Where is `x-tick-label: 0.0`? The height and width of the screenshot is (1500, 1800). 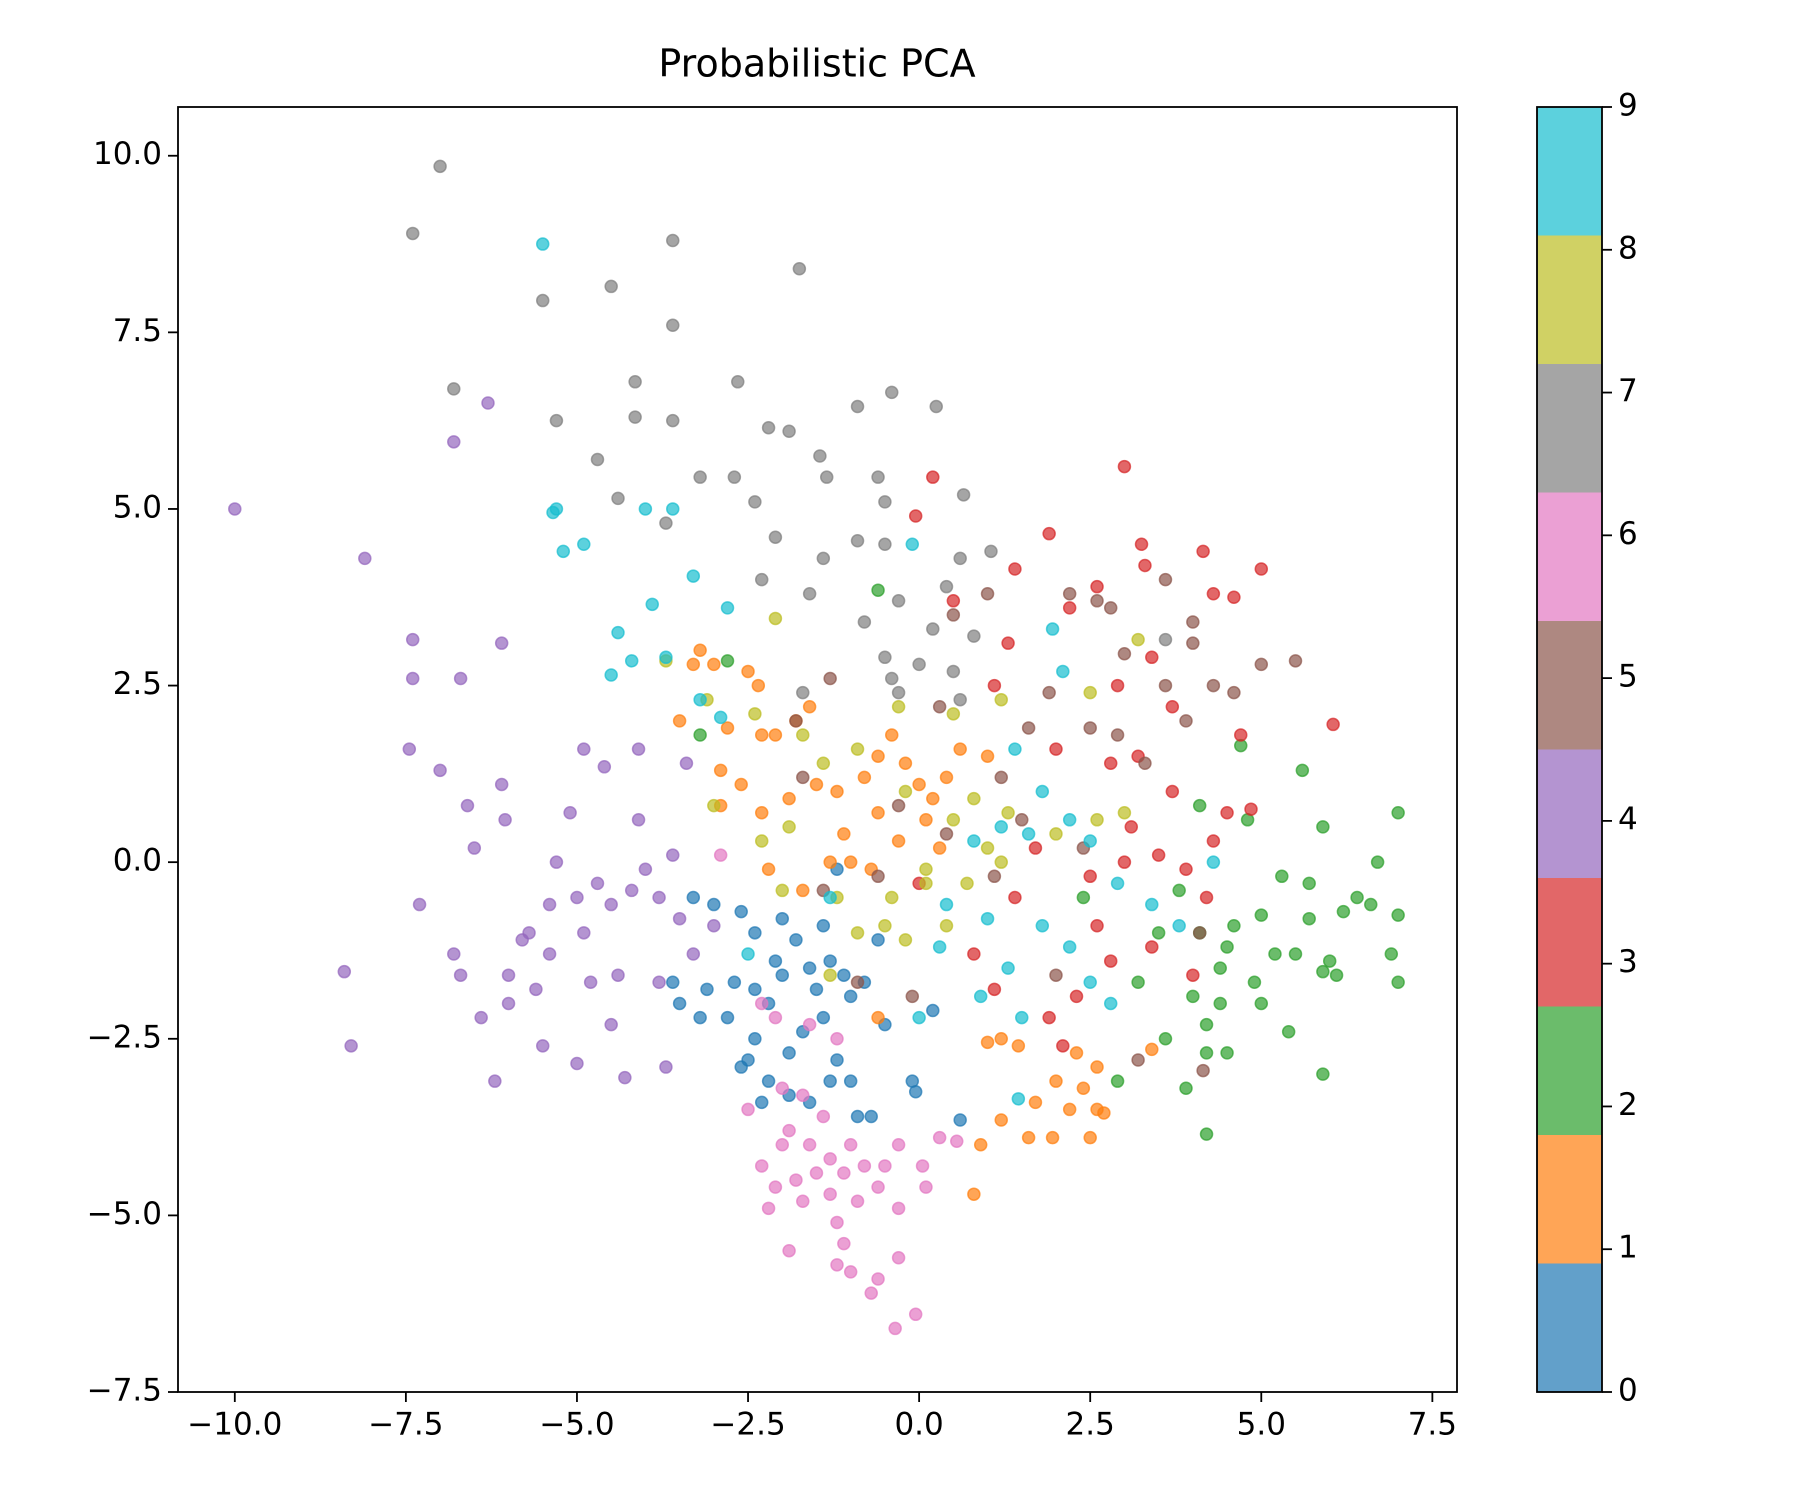
x-tick-label: 0.0 is located at coordinates (918, 1425).